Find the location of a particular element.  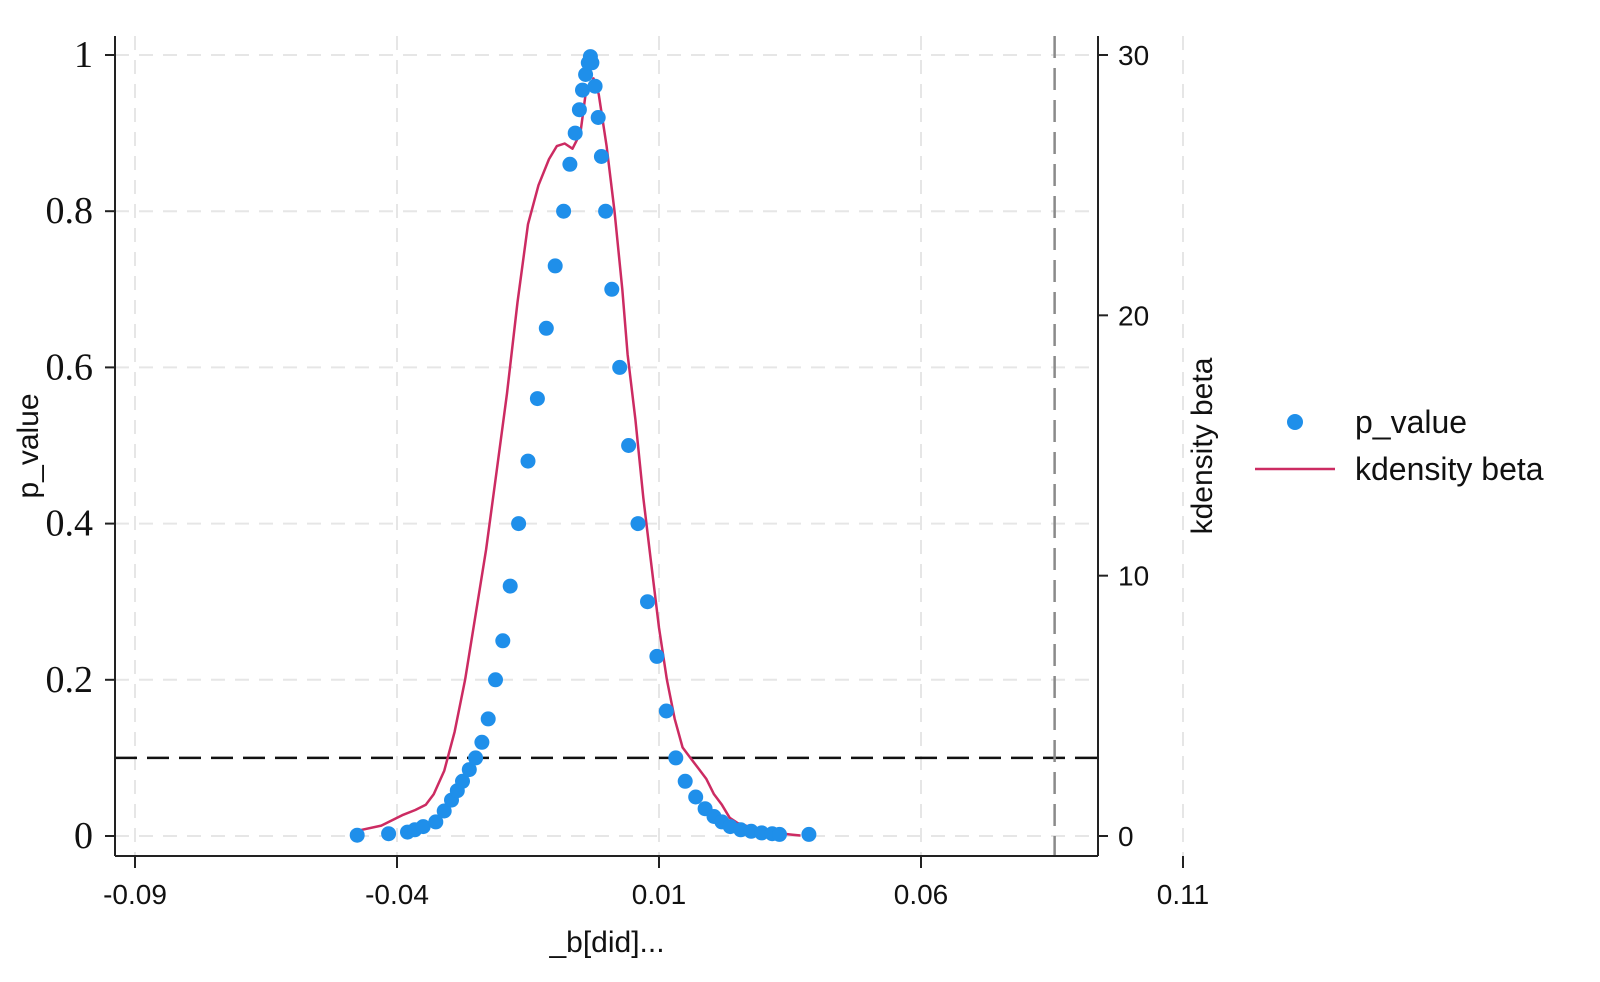

legend-marker-p-value is located at coordinates (1295, 422).